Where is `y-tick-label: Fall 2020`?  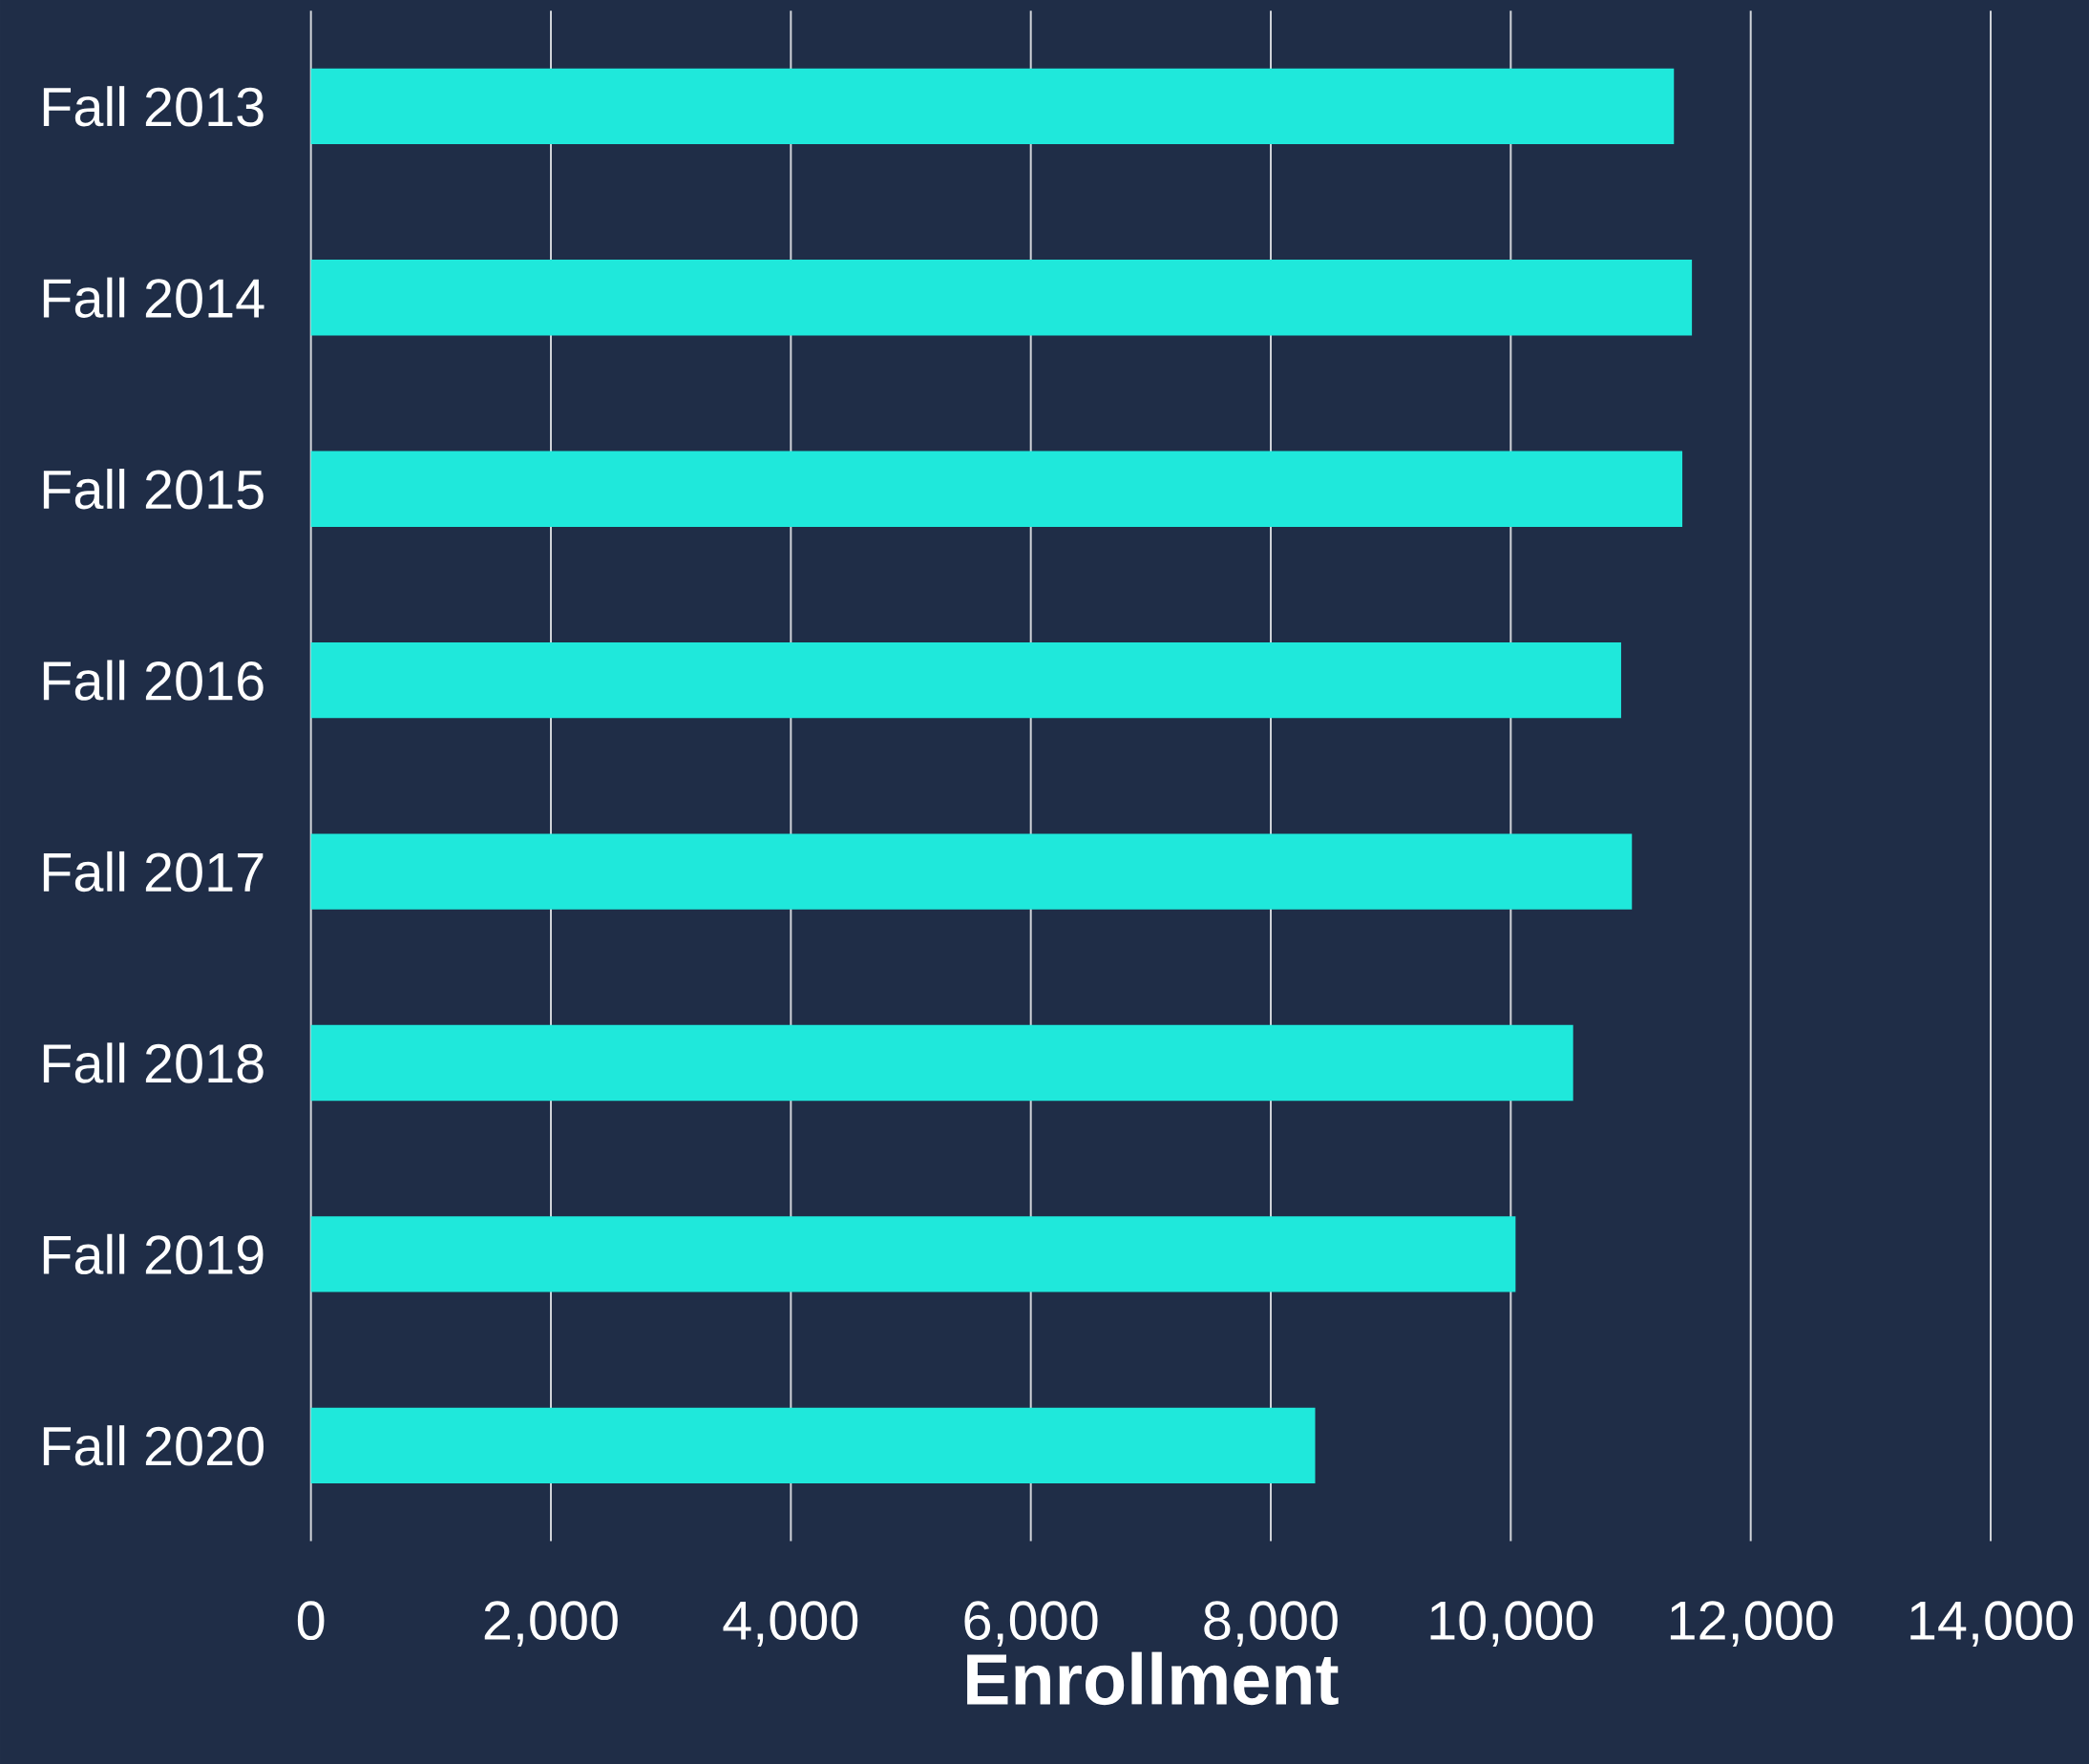 y-tick-label: Fall 2020 is located at coordinates (153, 1445).